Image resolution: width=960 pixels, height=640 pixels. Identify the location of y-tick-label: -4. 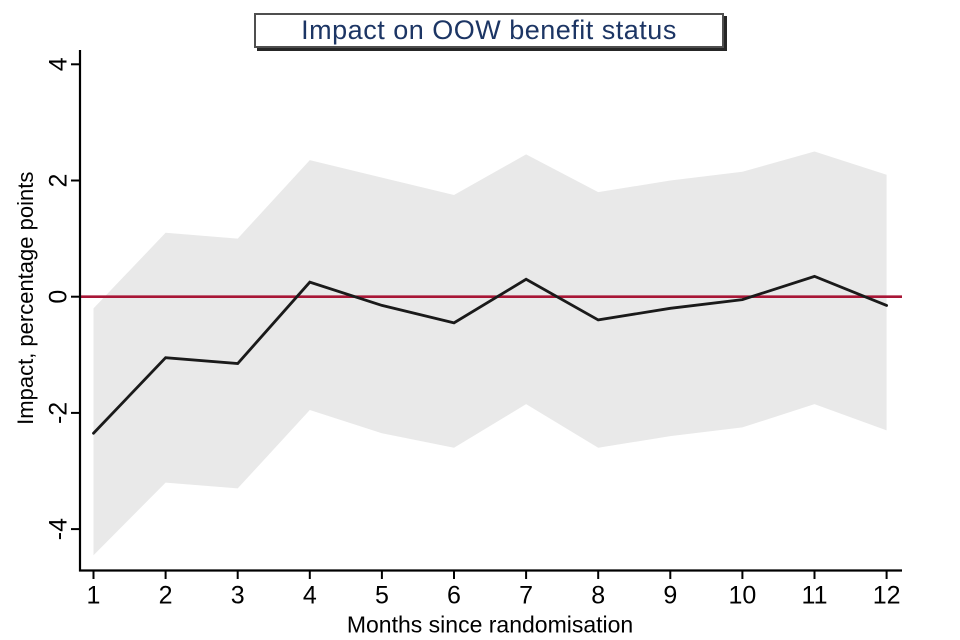
(59, 529).